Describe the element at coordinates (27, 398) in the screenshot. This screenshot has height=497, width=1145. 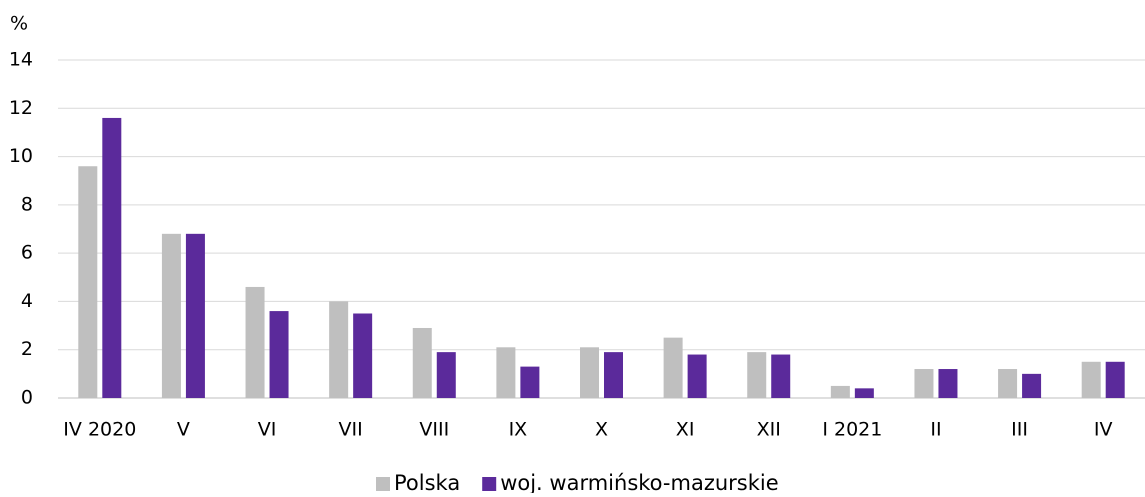
I see `y-tick-label: 0` at that location.